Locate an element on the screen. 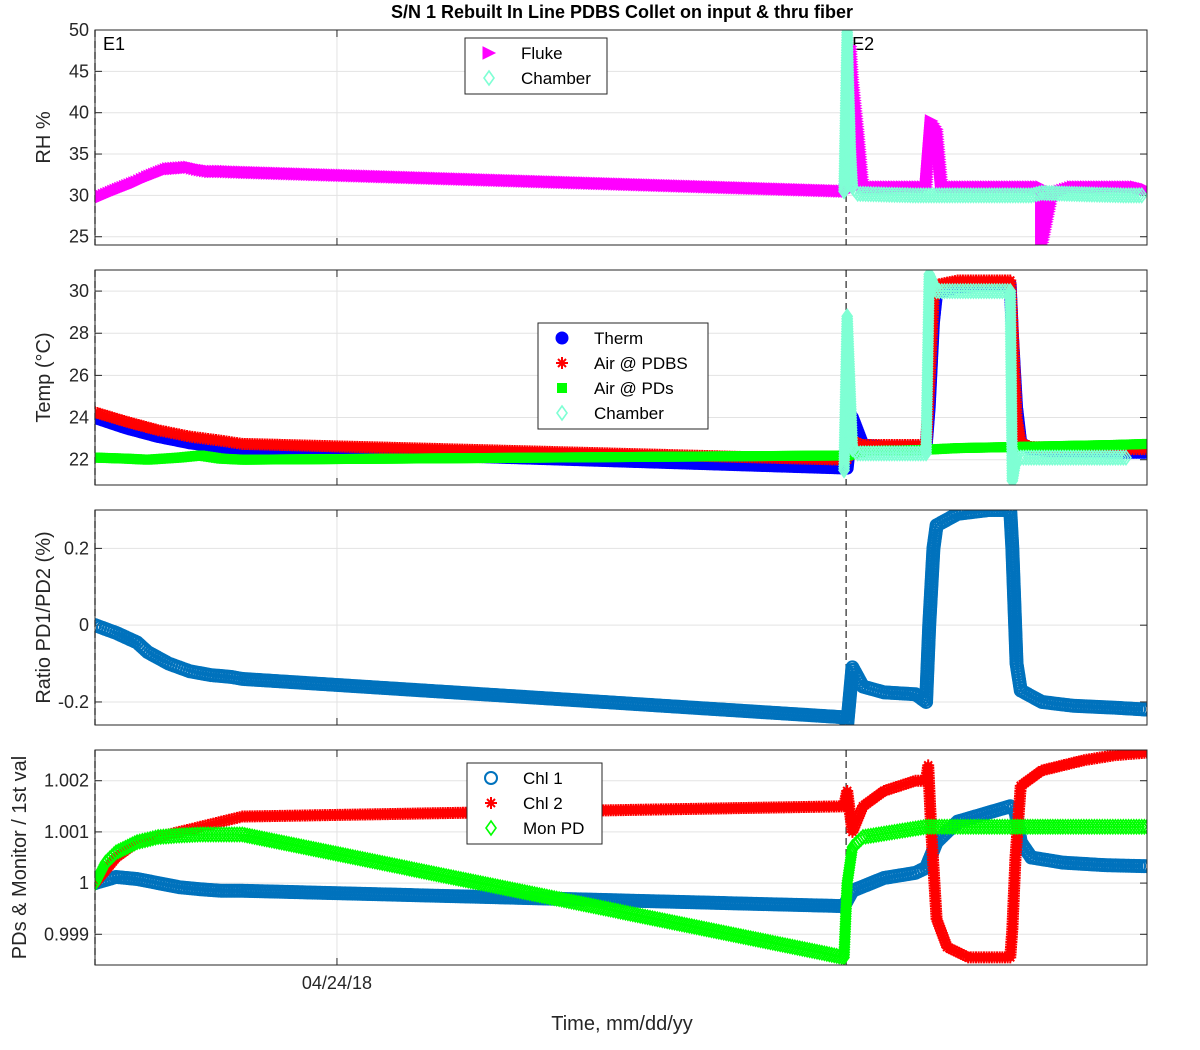 The height and width of the screenshot is (1050, 1200). y-tick-label: 24 is located at coordinates (79, 418).